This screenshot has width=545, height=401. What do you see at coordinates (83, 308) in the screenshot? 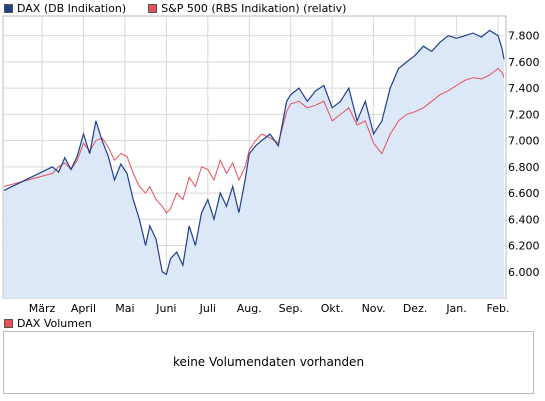
I see `x-tick-label: April` at bounding box center [83, 308].